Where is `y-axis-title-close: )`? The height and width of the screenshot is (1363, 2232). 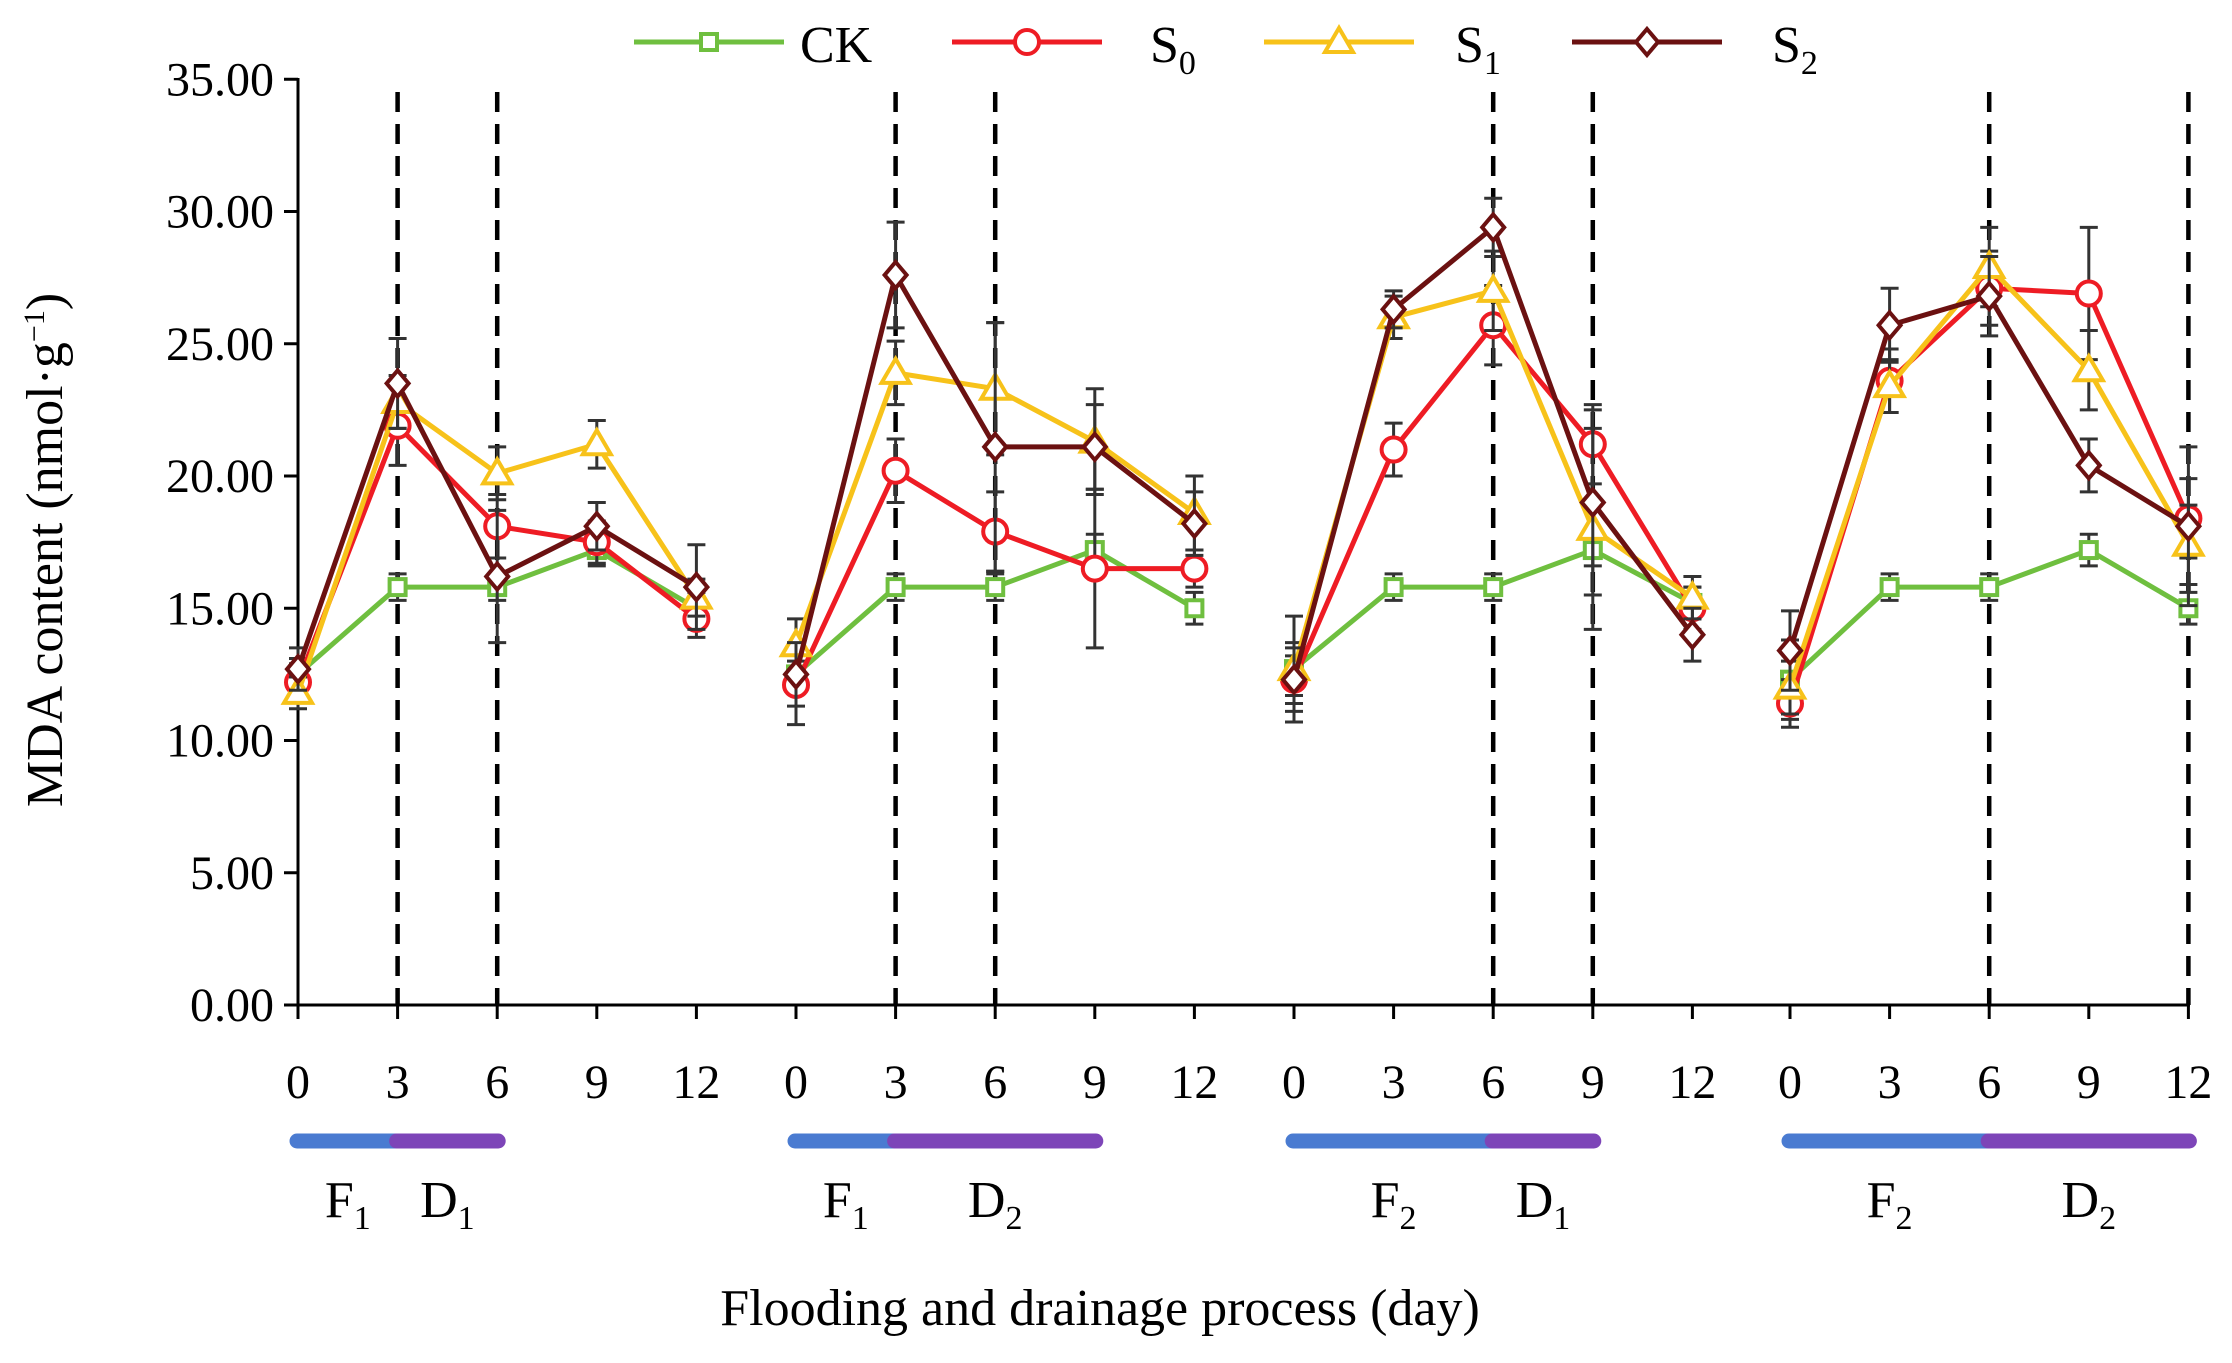
y-axis-title-close: ) is located at coordinates (45, 301).